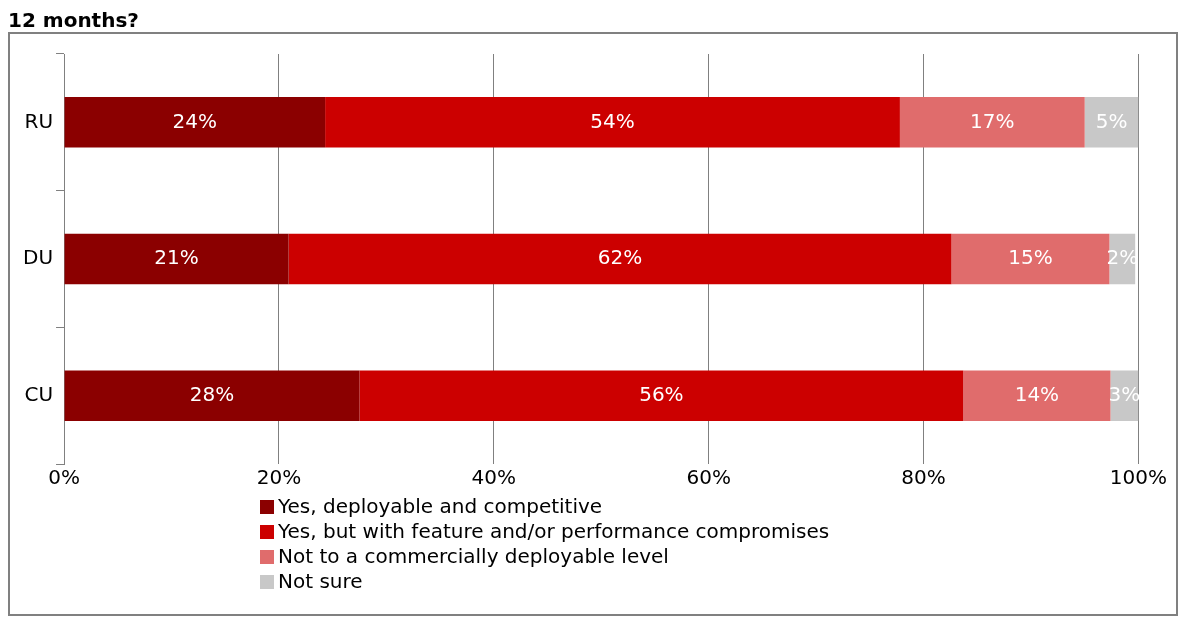  What do you see at coordinates (39, 120) in the screenshot?
I see `y-tick-label: RU` at bounding box center [39, 120].